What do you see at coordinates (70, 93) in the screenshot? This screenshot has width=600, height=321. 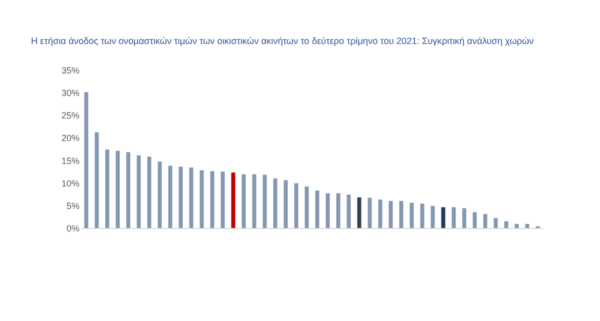 I see `y-tick-label: 30%` at bounding box center [70, 93].